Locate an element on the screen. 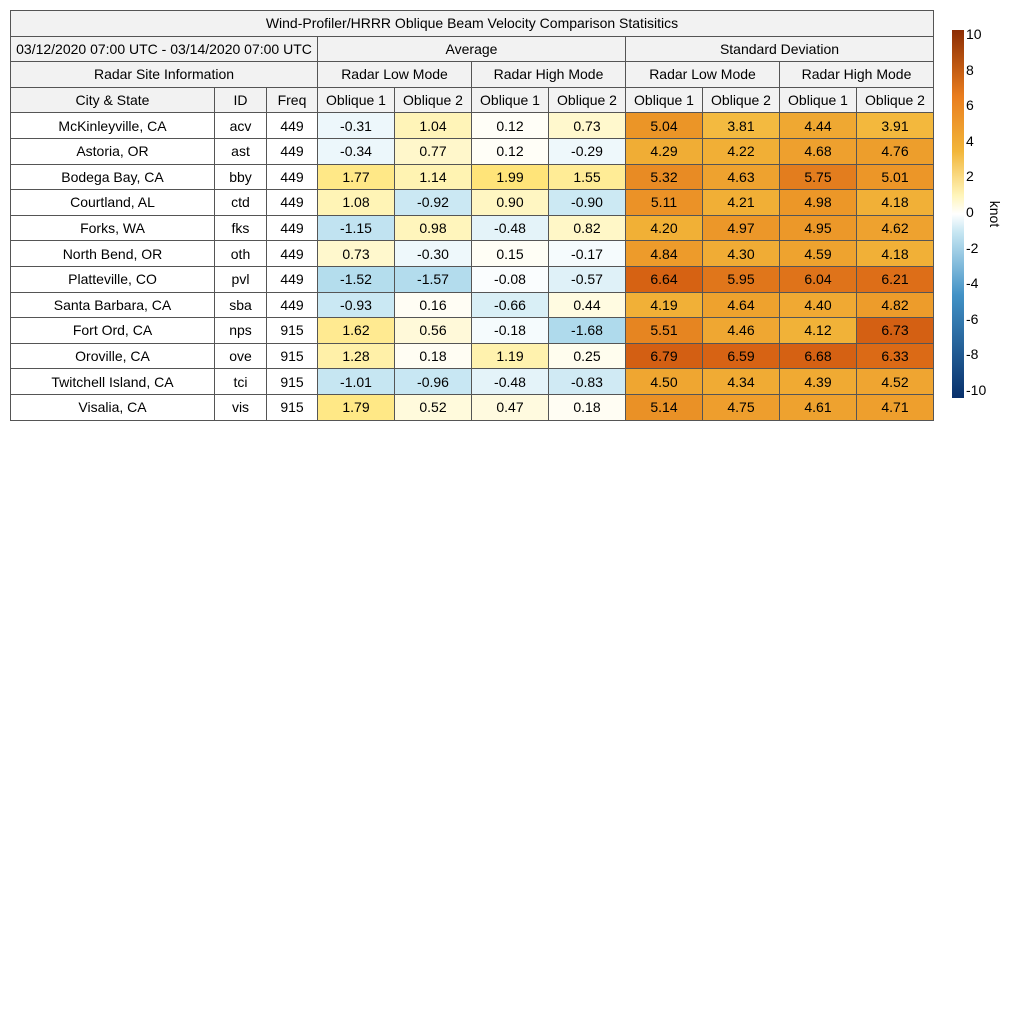  site-city: North Bend, OR is located at coordinates (112, 253).